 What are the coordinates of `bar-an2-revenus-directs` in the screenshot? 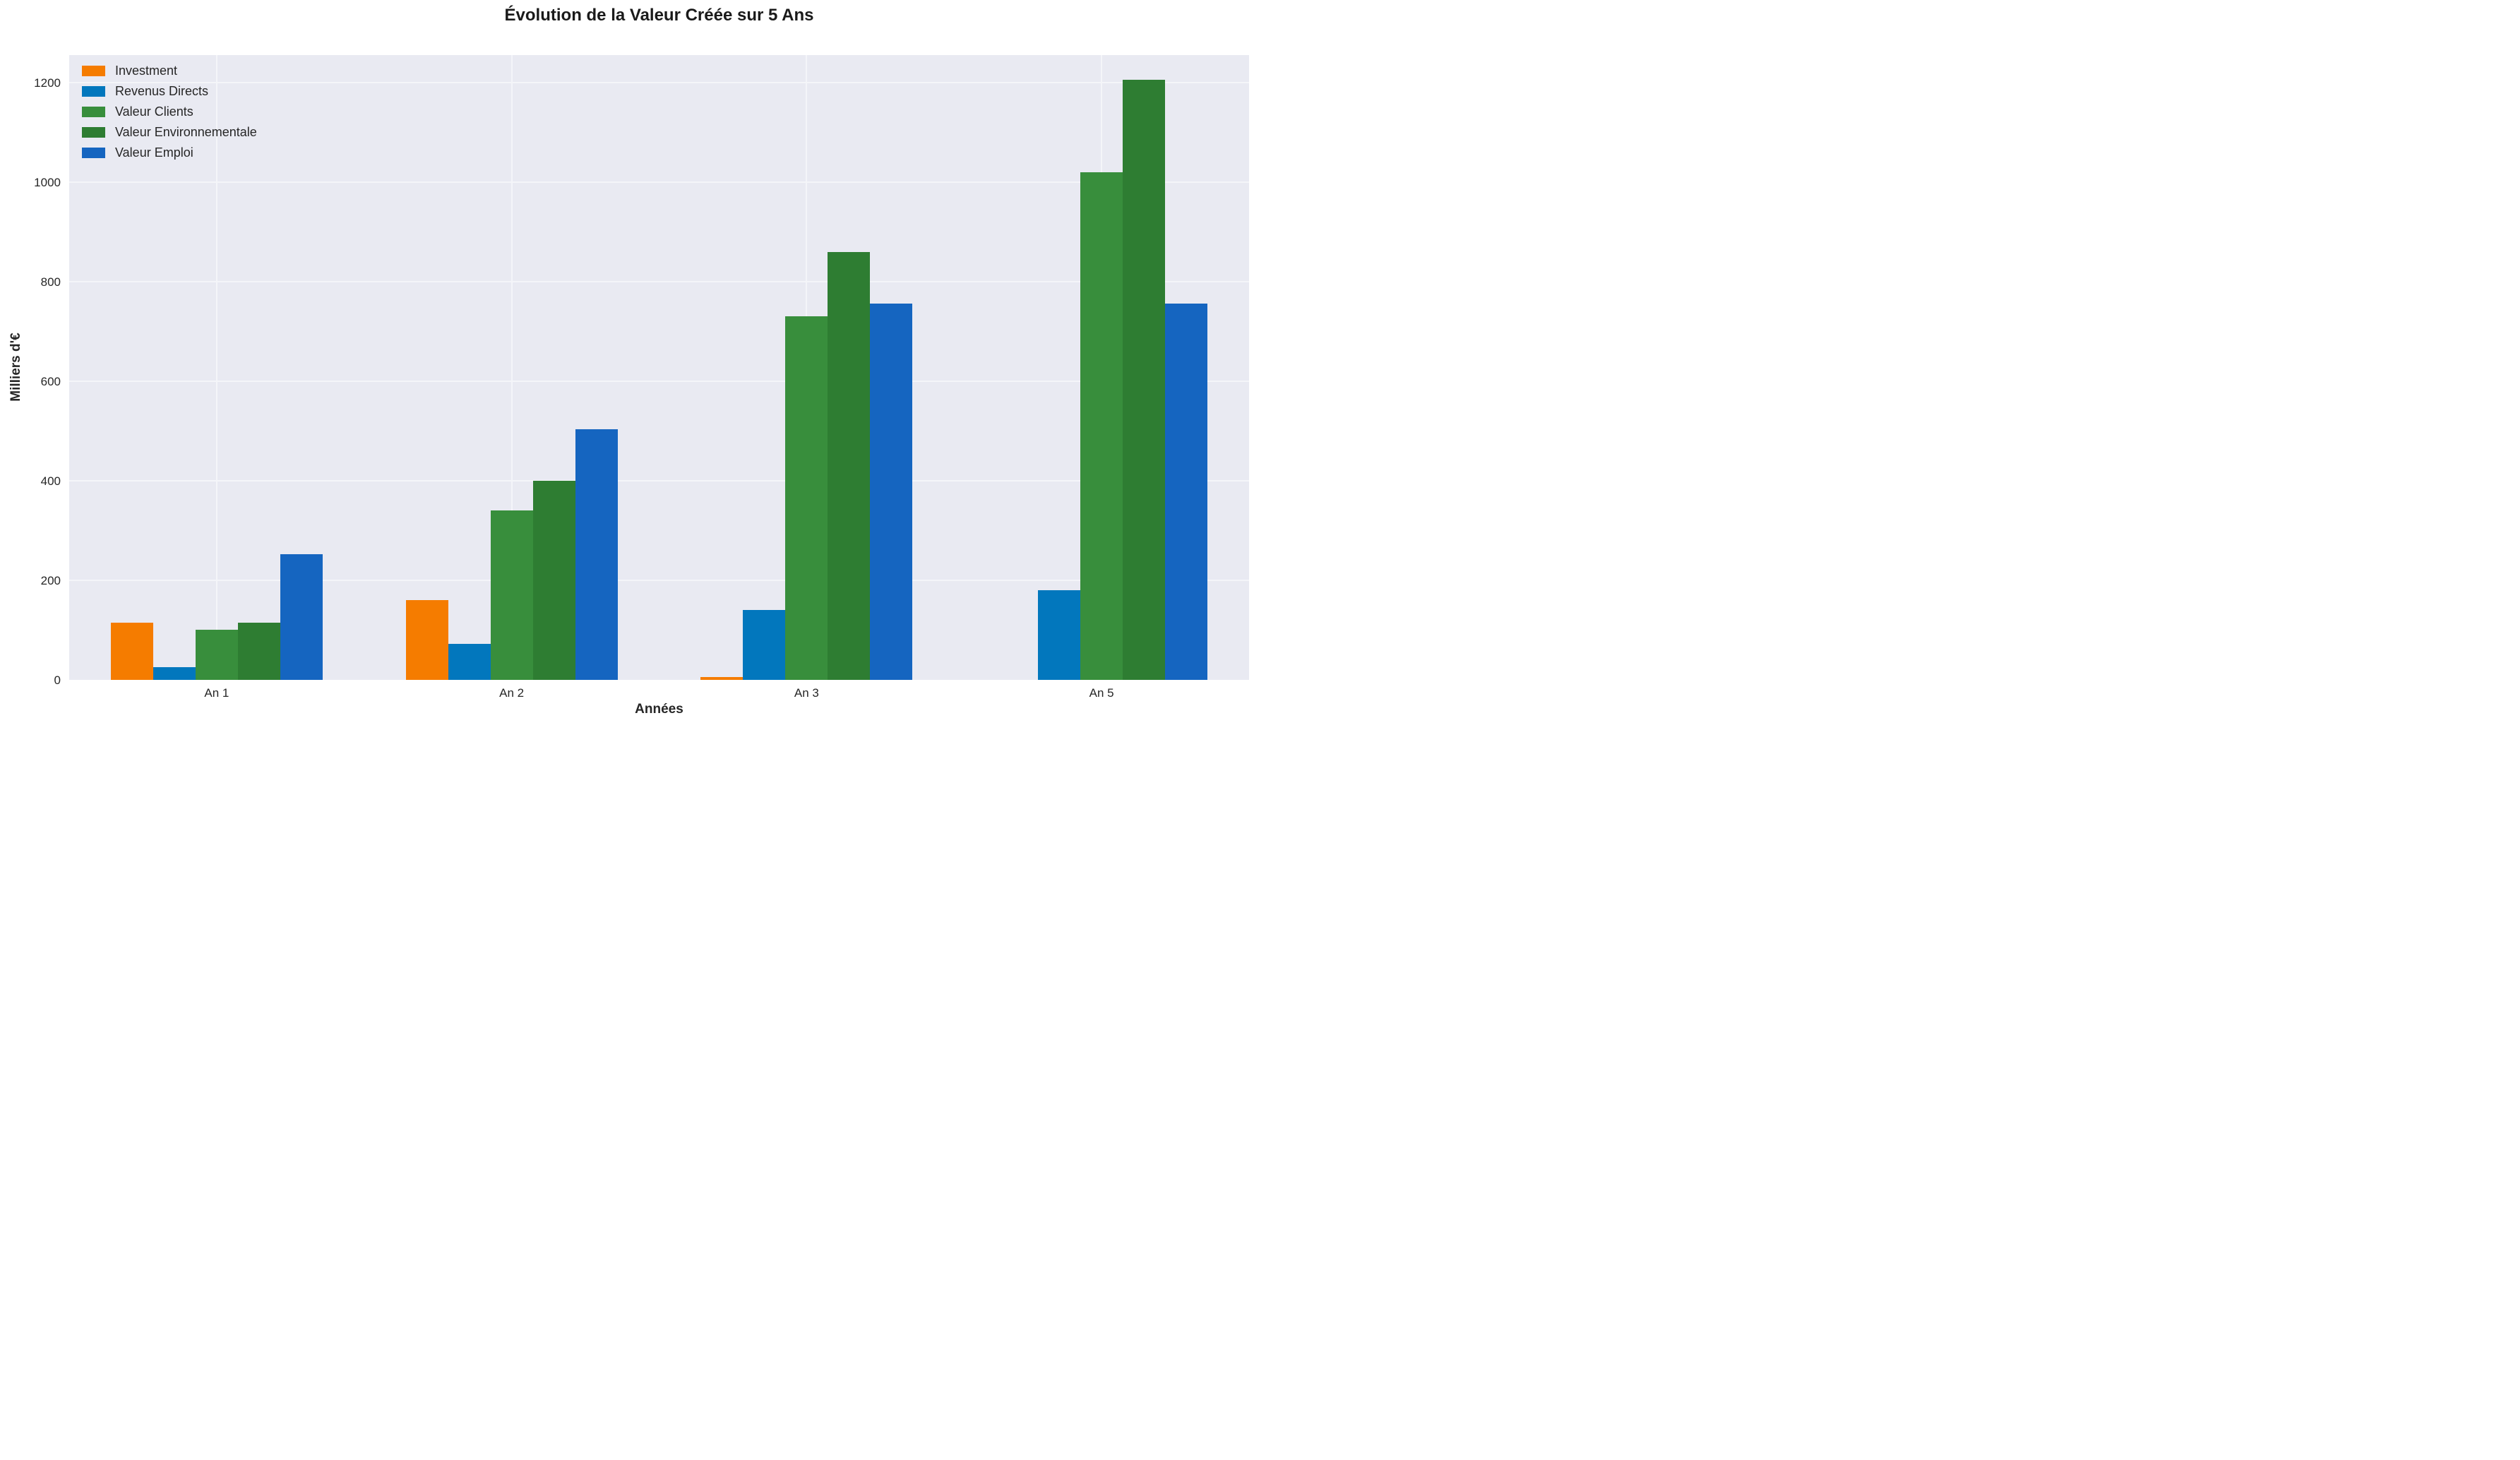 It's located at (469, 662).